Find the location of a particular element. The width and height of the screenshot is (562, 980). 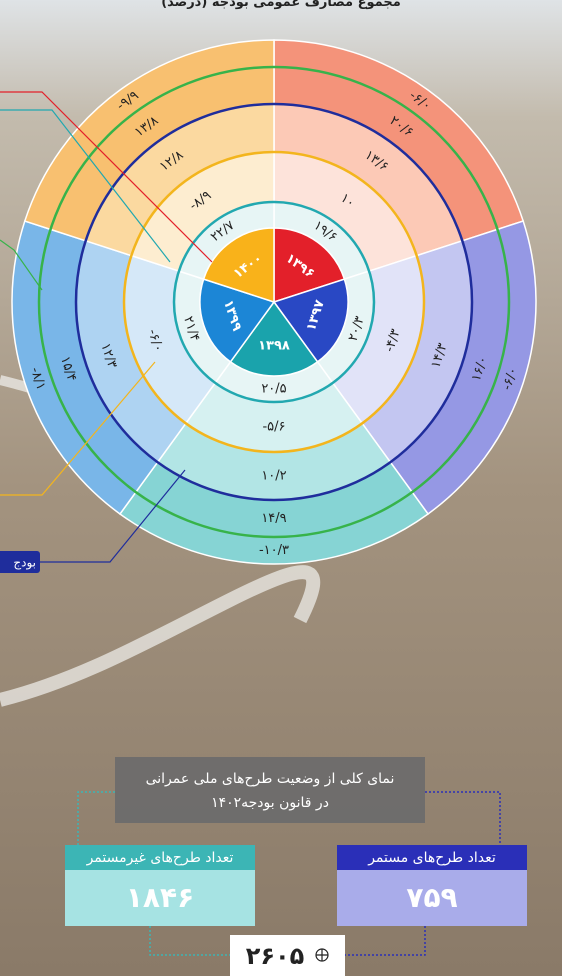

ring-value: ۱۰/۲ is located at coordinates (273, 476).